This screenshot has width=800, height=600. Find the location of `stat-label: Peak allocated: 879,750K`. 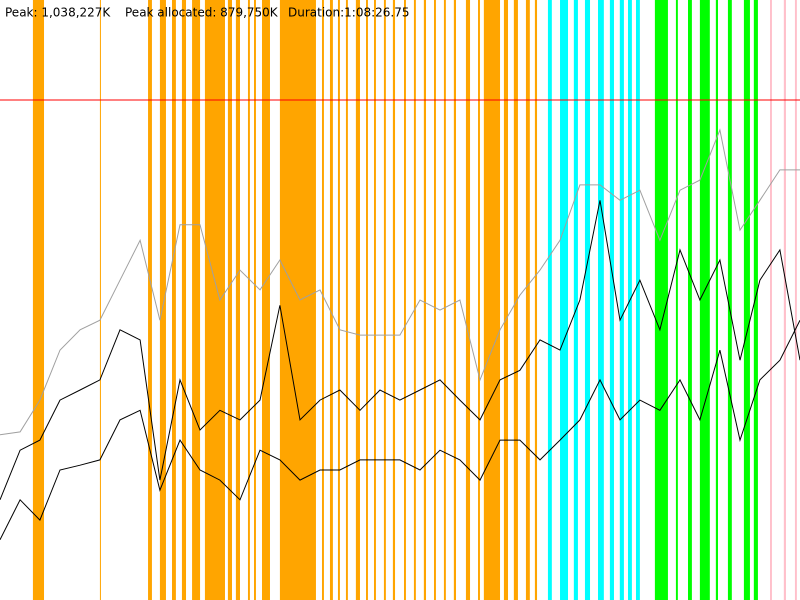

stat-label: Peak allocated: 879,750K is located at coordinates (202, 13).